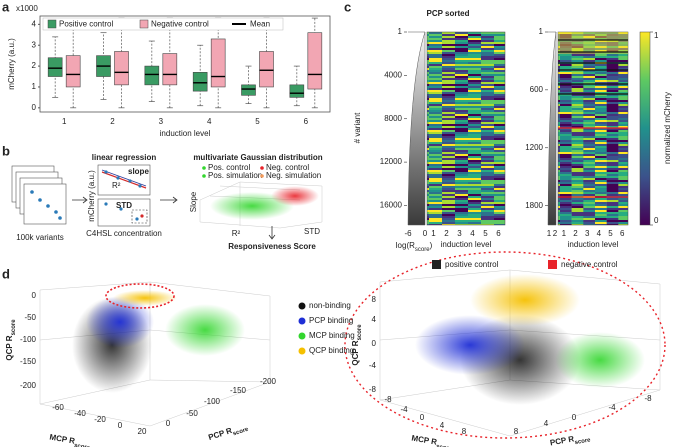 The width and height of the screenshot is (675, 447). Describe the element at coordinates (516, 431) in the screenshot. I see `axis-tick-label: 8` at that location.